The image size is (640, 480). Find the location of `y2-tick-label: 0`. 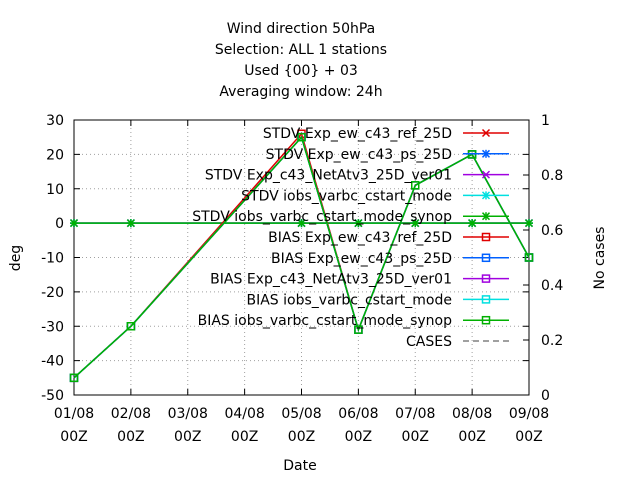

y2-tick-label: 0 is located at coordinates (545, 396).